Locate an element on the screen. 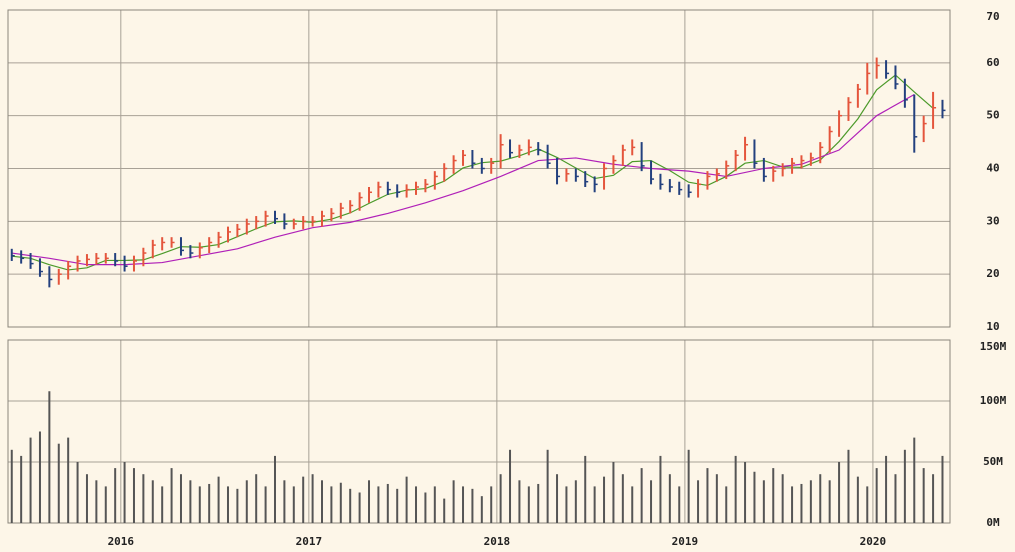  y-tick-label: 70 is located at coordinates (992, 16).